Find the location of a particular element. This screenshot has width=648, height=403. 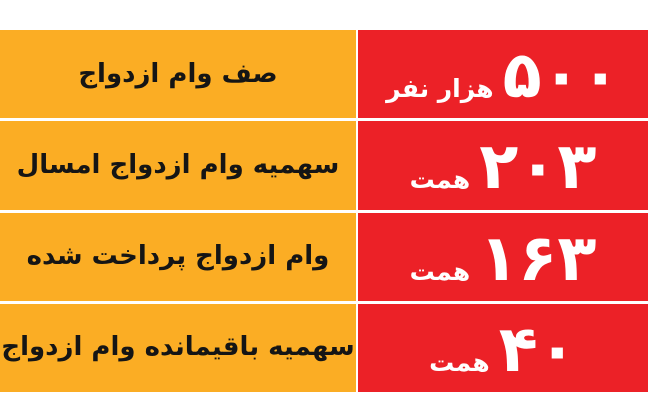

row-value-cell: ۲۰۳ همت is located at coordinates (503, 165).